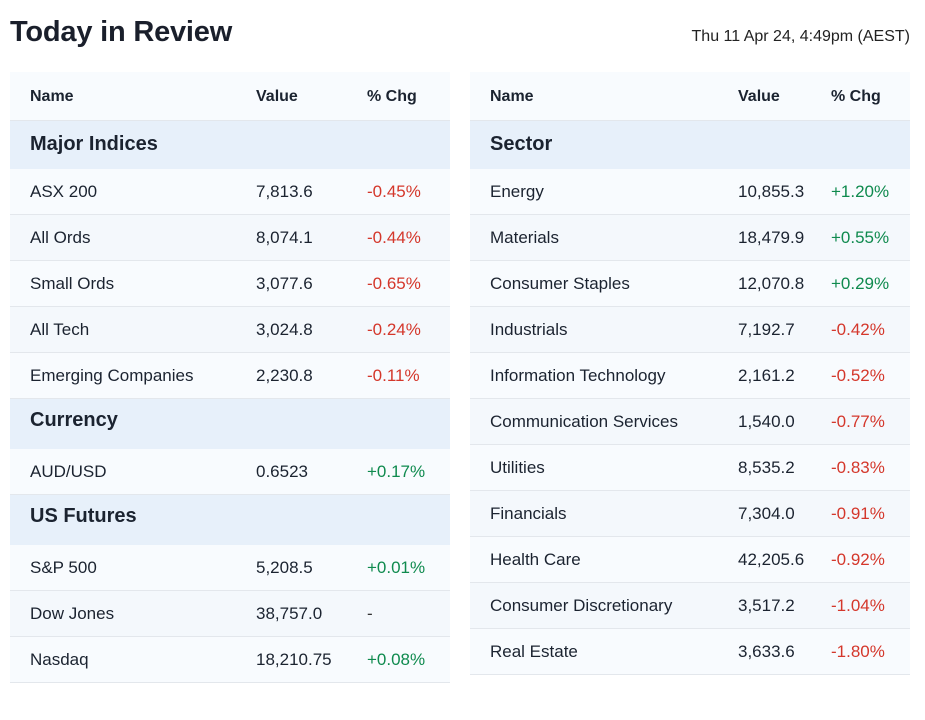 The image size is (925, 720). Describe the element at coordinates (690, 468) in the screenshot. I see `table-row: Utilities 8,535.2 -0.83%` at that location.